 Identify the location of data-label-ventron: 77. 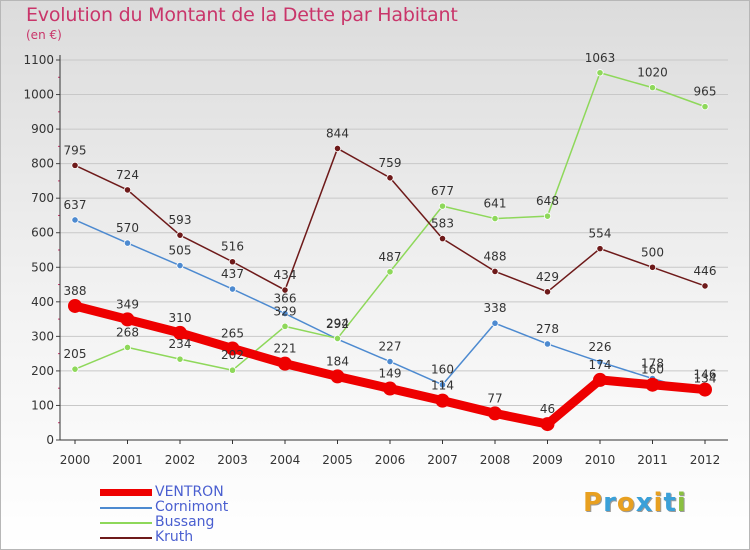
(494, 398).